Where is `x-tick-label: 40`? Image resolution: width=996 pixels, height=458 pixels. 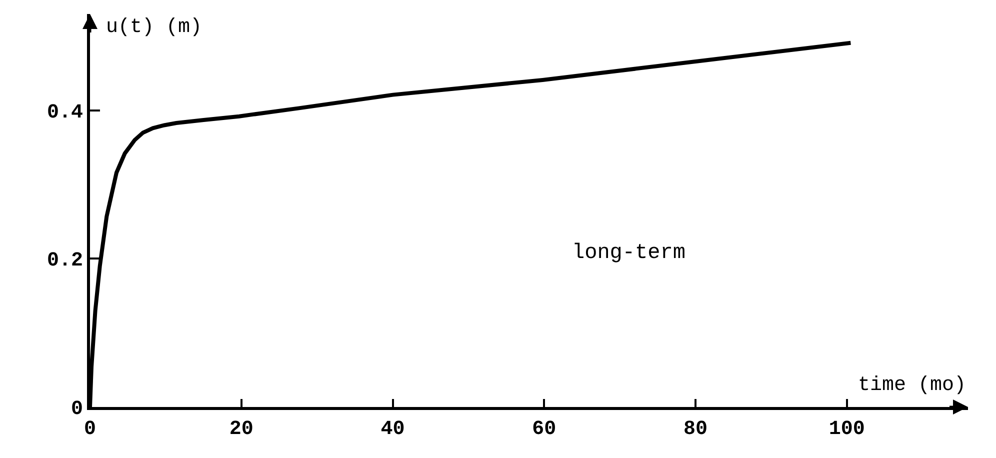
x-tick-label: 40 is located at coordinates (392, 429).